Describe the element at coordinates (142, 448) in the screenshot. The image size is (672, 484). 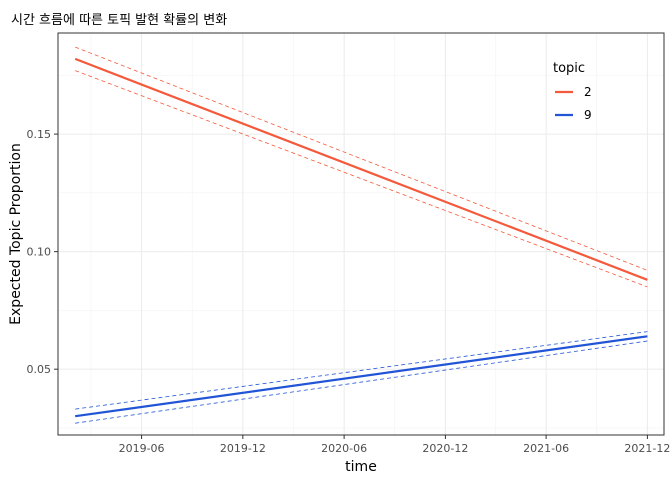
I see `x-tick-label: 2019-06` at that location.